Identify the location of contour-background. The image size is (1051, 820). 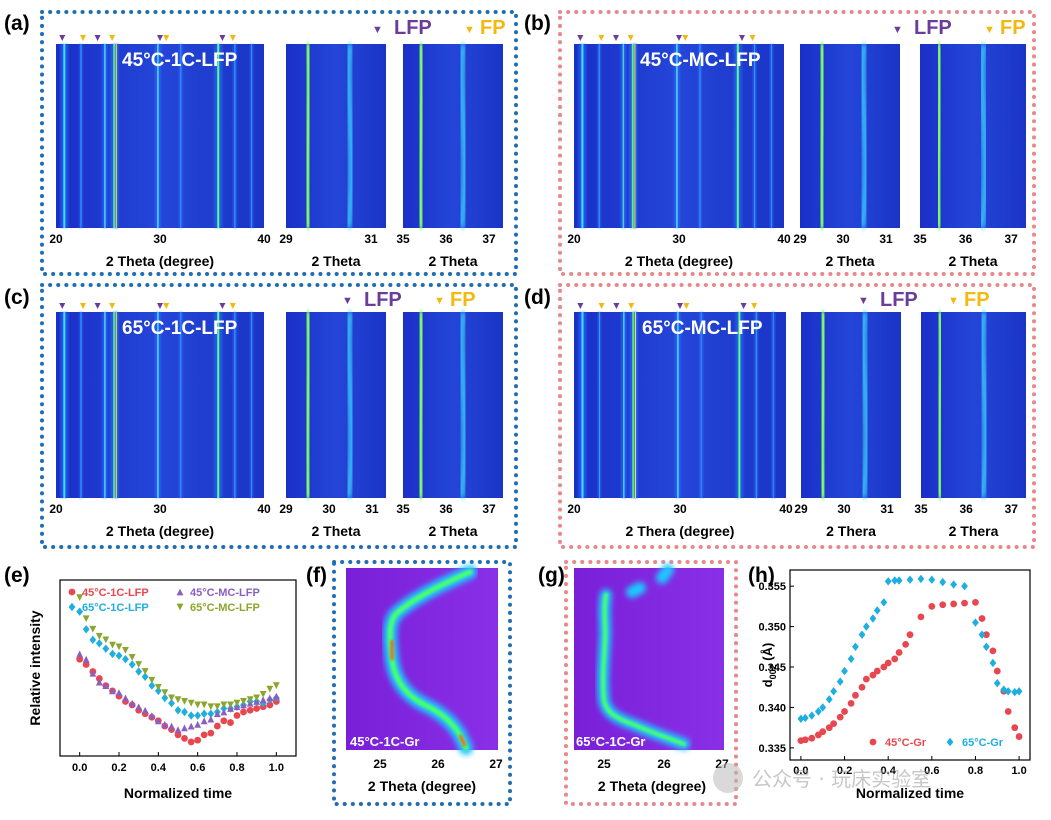
(649, 659).